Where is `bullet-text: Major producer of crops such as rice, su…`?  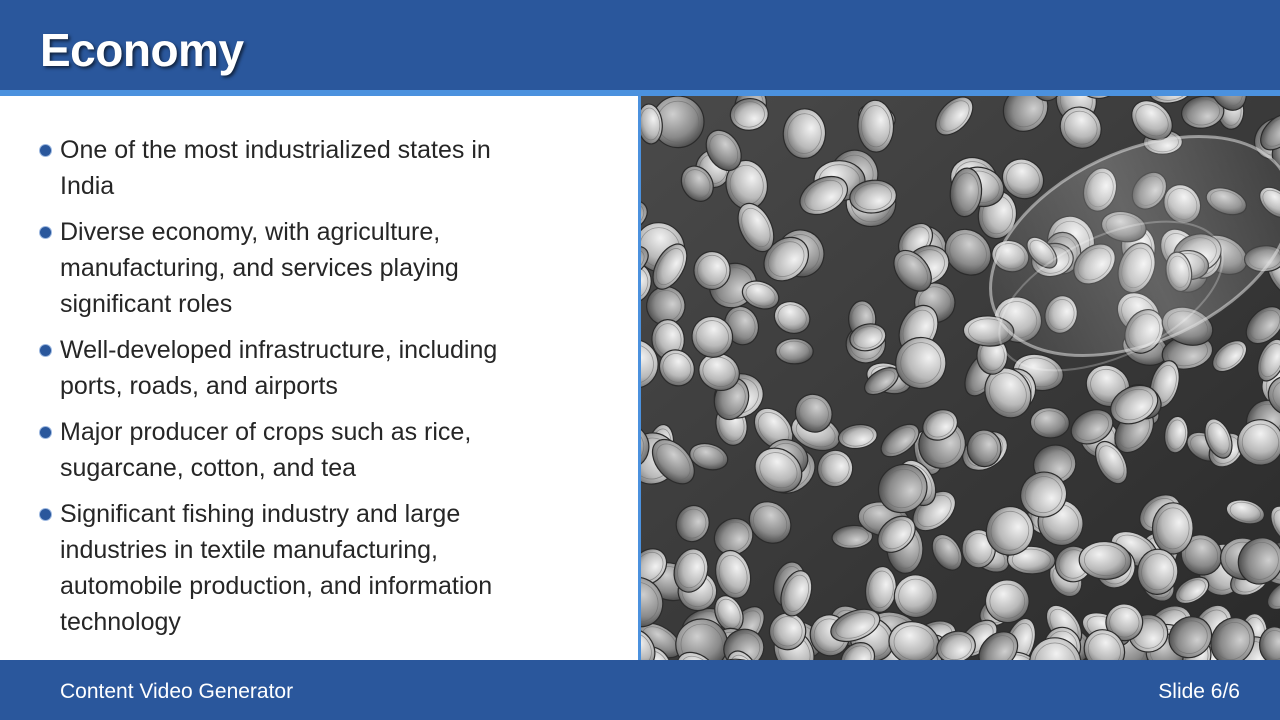 bullet-text: Major producer of crops such as rice, su… is located at coordinates (266, 450).